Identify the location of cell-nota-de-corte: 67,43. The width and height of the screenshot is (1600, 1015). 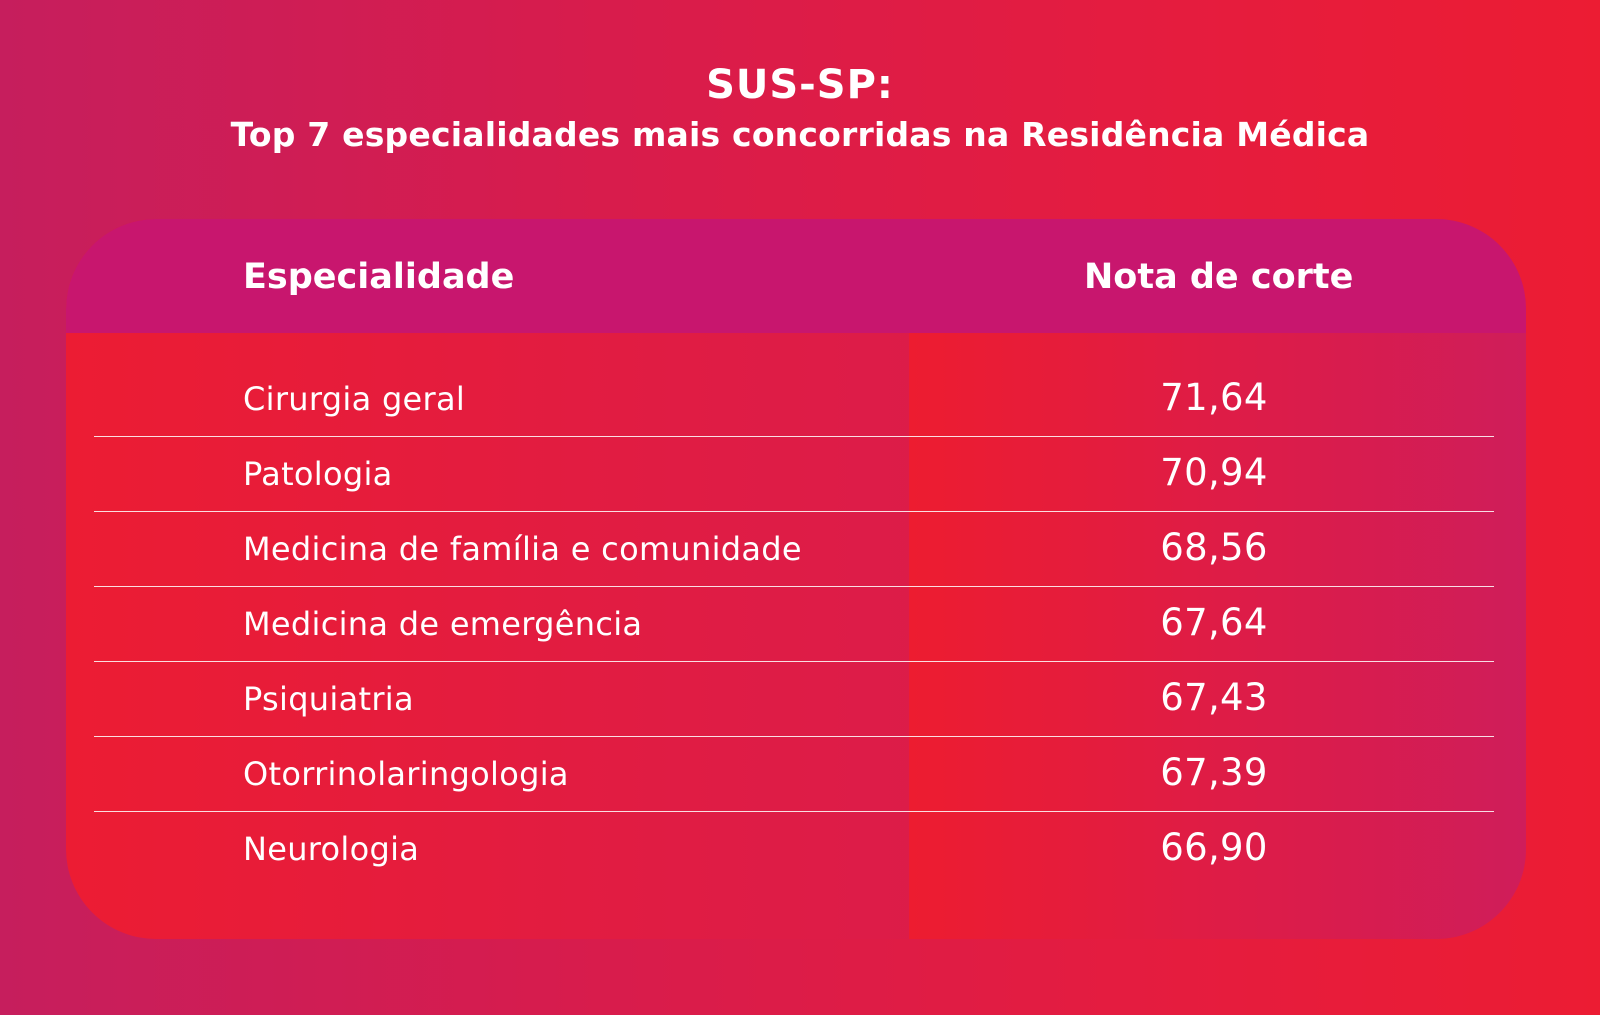
(1214, 697).